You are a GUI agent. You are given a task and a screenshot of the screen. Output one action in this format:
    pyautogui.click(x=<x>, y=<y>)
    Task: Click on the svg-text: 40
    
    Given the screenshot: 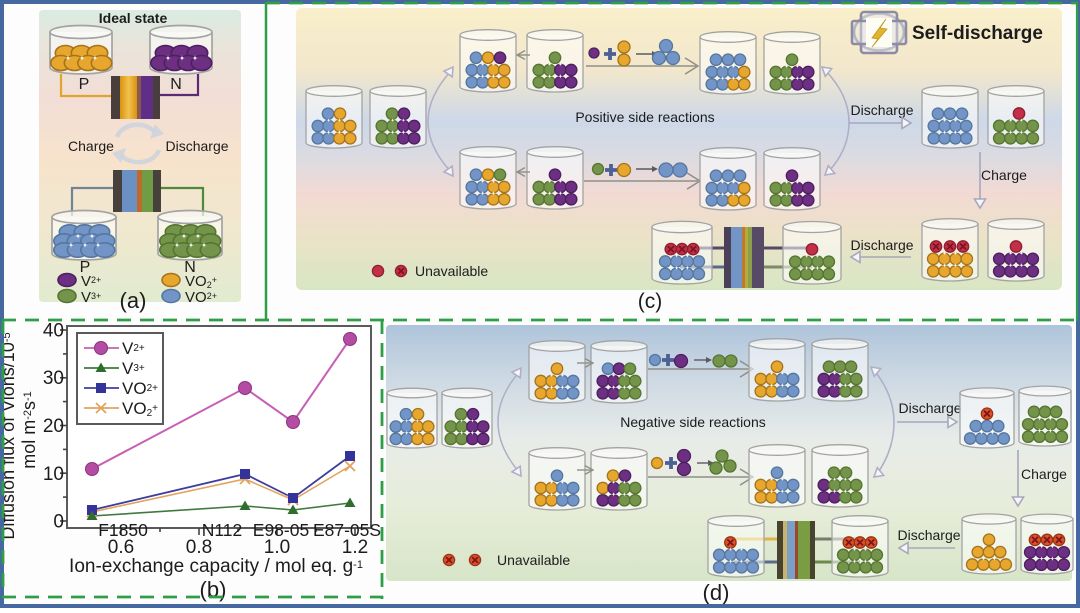 What is the action you would take?
    pyautogui.click(x=53, y=331)
    